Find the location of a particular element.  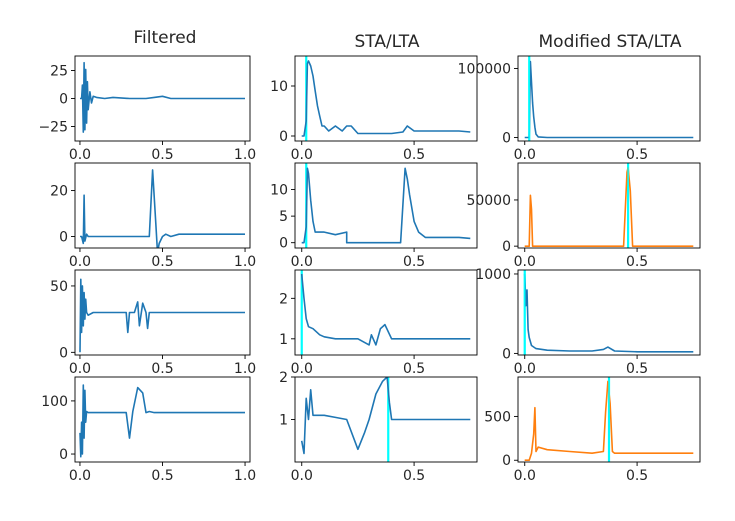

subplot-r2-c1: 0.0 0.5 2 1 is located at coordinates (378, 323).